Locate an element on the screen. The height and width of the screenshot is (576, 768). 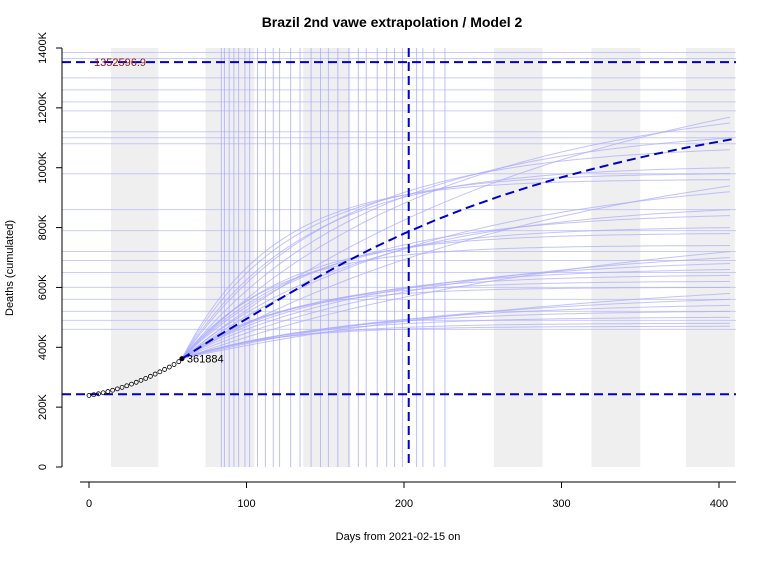
chart-title: Brazil 2nd vawe extrapolation / Model 2 is located at coordinates (392, 22).